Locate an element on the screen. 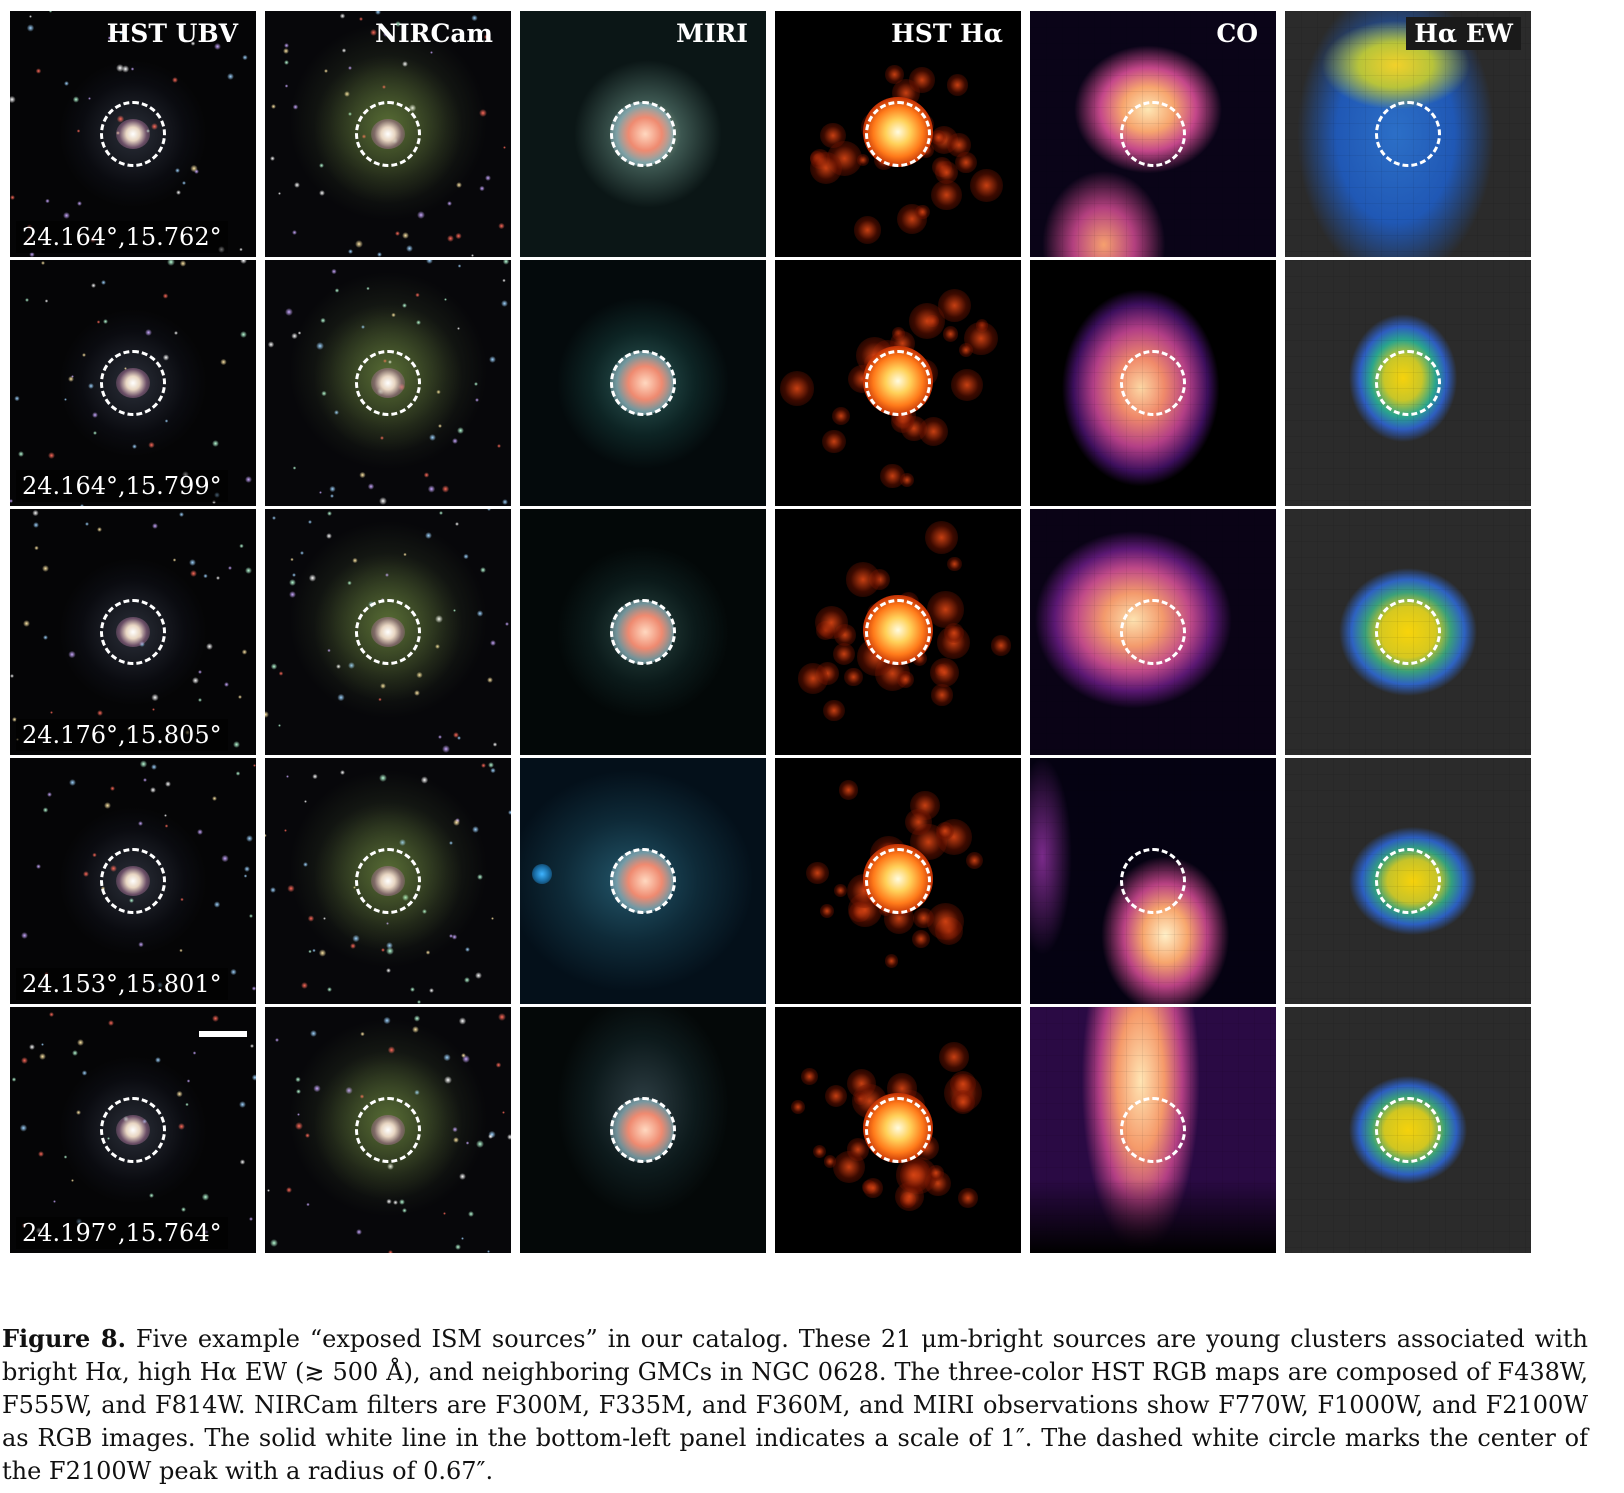 This screenshot has height=1493, width=1624. panel-co-row4 is located at coordinates (1153, 881).